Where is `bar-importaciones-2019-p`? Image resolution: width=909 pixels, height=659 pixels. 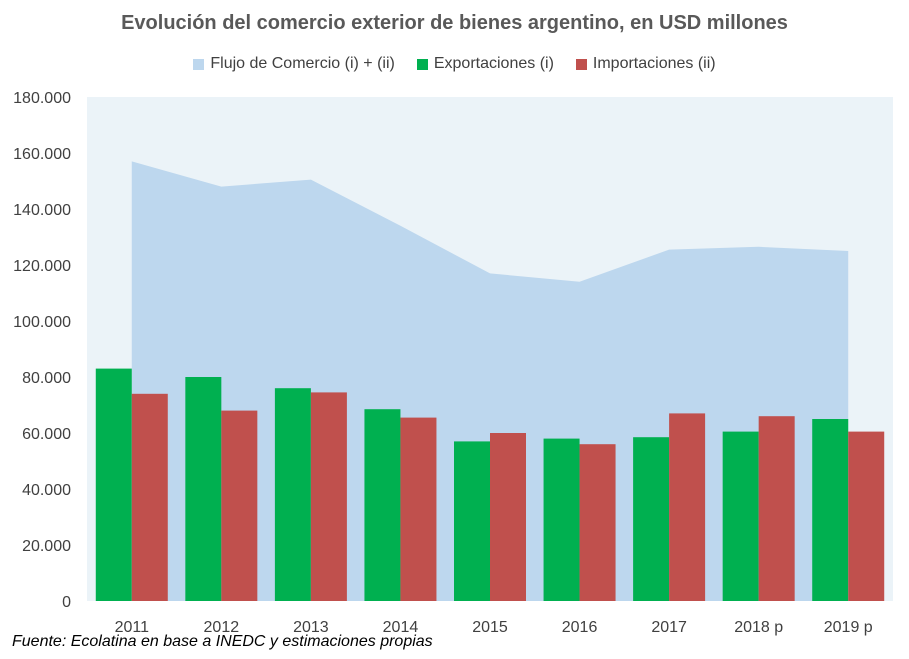
bar-importaciones-2019-p is located at coordinates (866, 516).